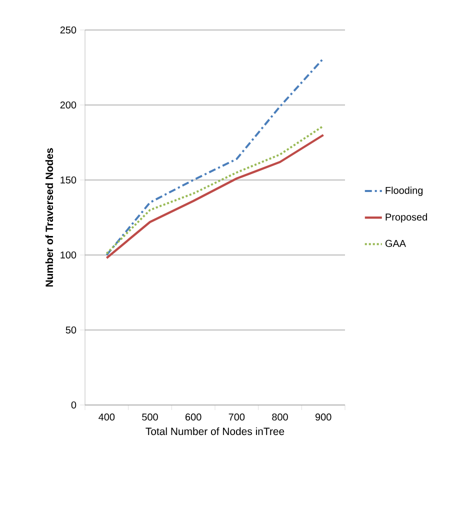 Image resolution: width=454 pixels, height=508 pixels. I want to click on y-tick-label: 150, so click(68, 180).